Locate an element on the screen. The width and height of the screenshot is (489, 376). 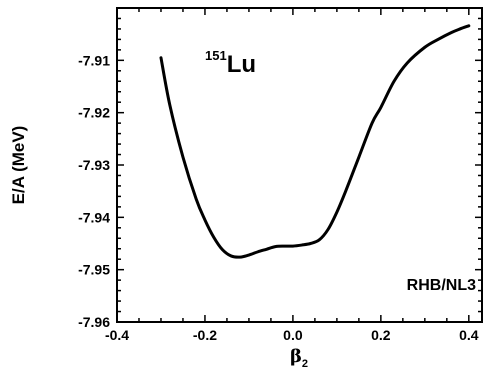
nucleus-symbol: Lu is located at coordinates (241, 64).